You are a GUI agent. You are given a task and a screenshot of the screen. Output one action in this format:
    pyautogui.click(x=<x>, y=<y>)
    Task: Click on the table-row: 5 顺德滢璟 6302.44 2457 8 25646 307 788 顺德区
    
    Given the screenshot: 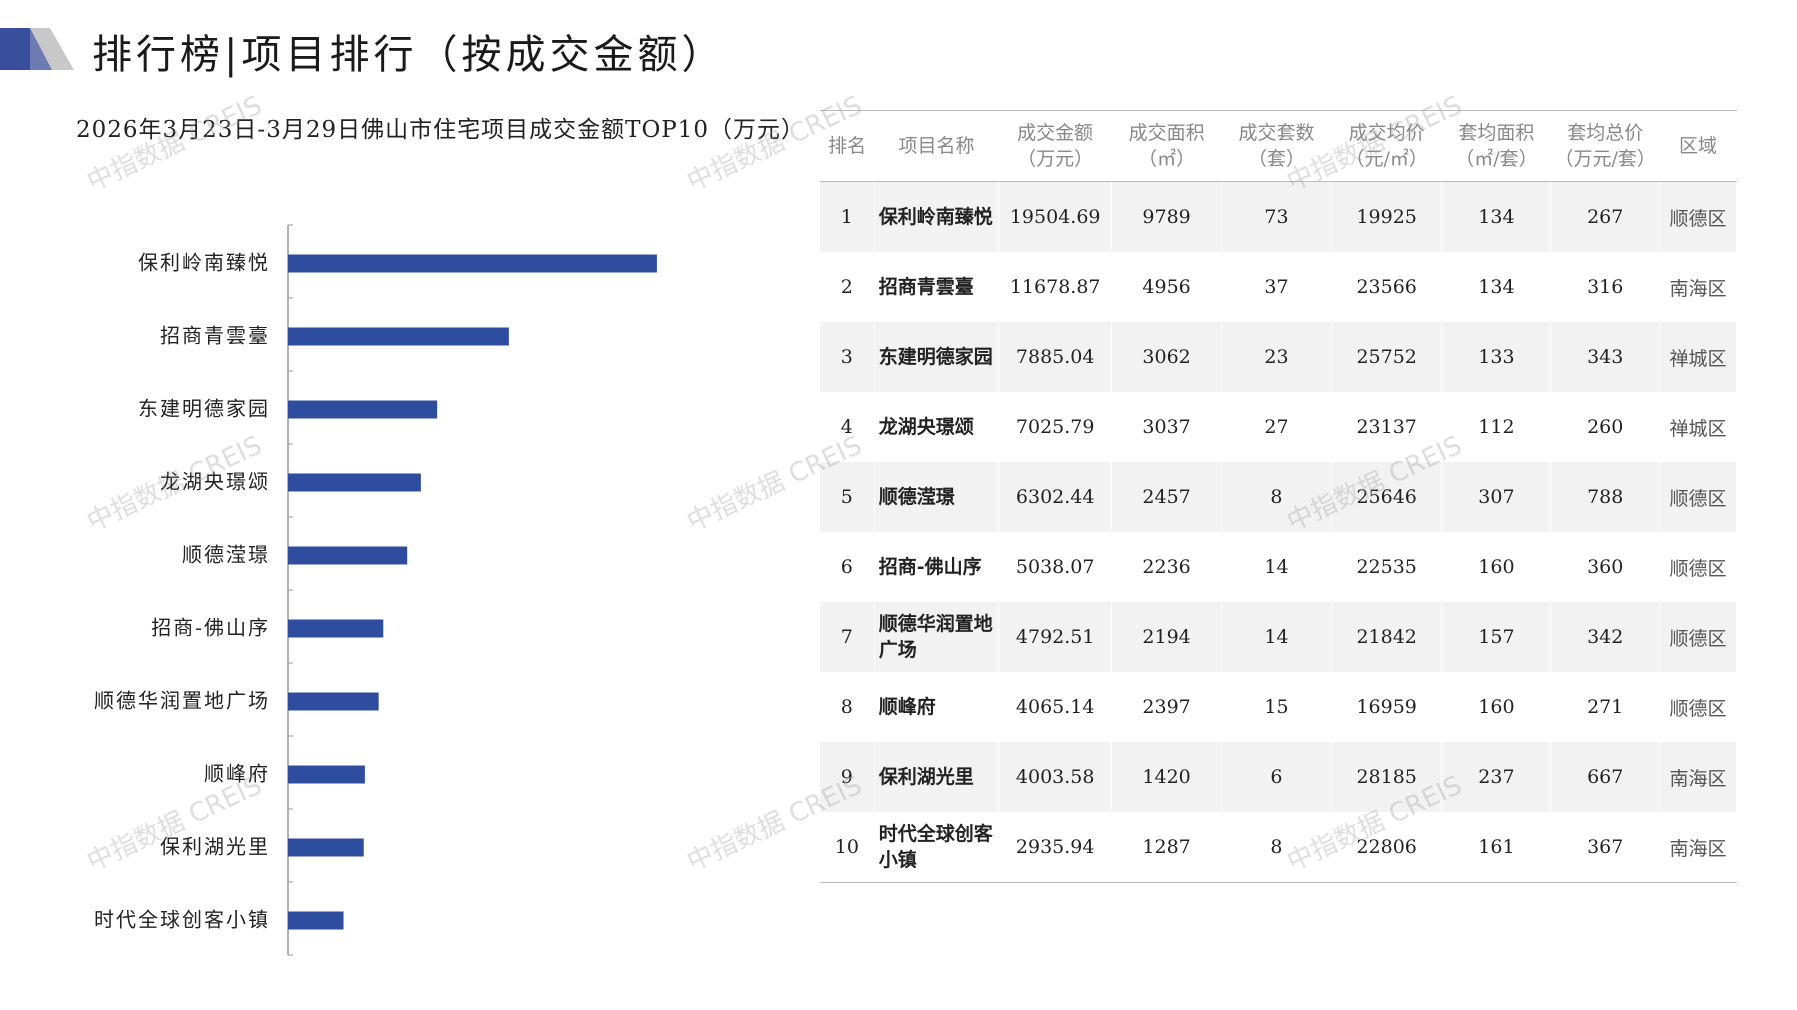 What is the action you would take?
    pyautogui.click(x=1278, y=497)
    